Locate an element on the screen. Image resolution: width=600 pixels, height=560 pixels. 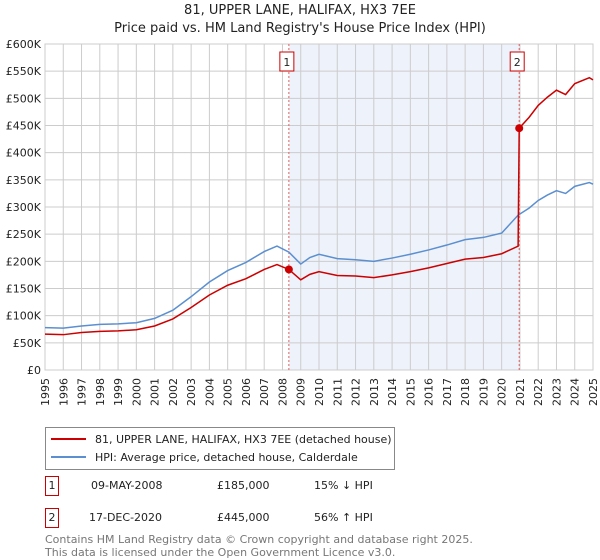
x-tick-label: 2021 is located at coordinates (520, 392).